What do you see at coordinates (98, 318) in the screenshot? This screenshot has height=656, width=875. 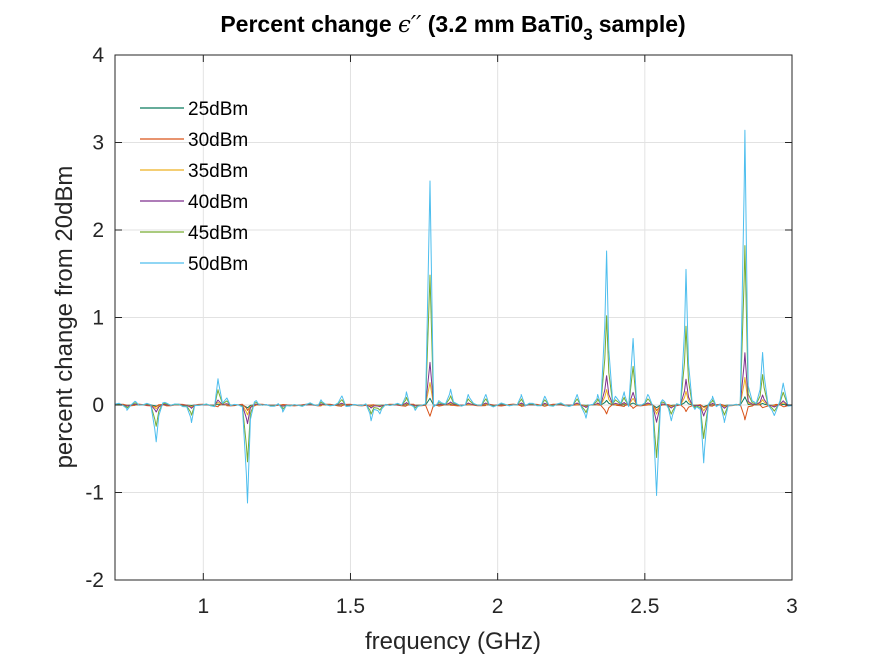 I see `y-tick-label: 1` at bounding box center [98, 318].